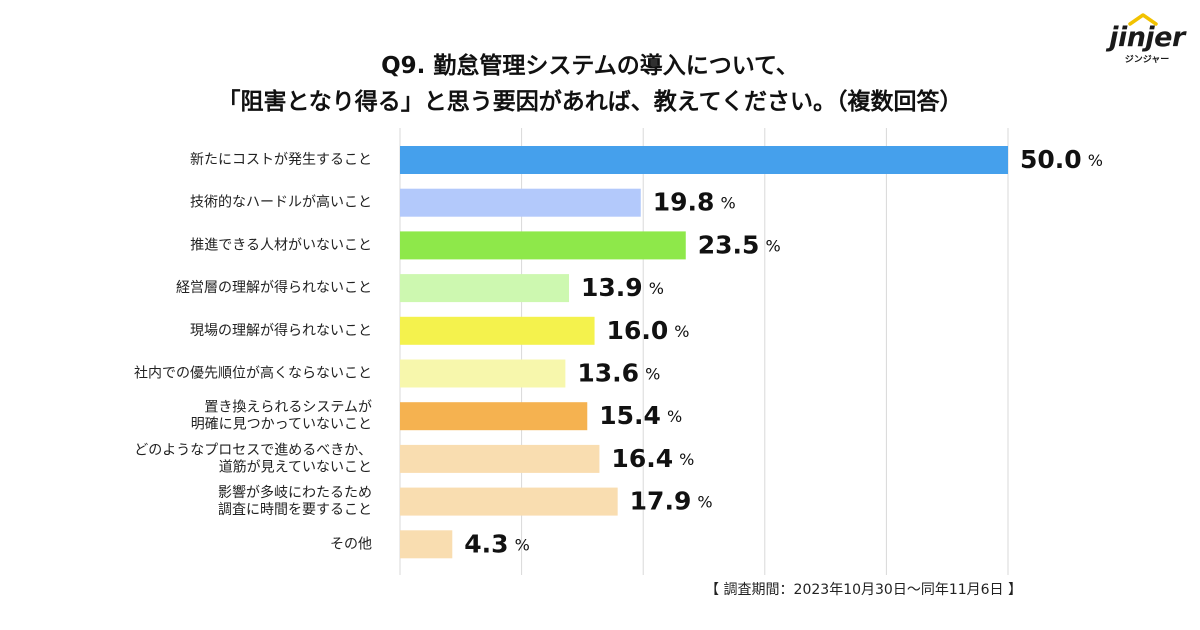  Describe the element at coordinates (281, 330) in the screenshot. I see `category-label: 現場の理解が得られないこと` at that location.